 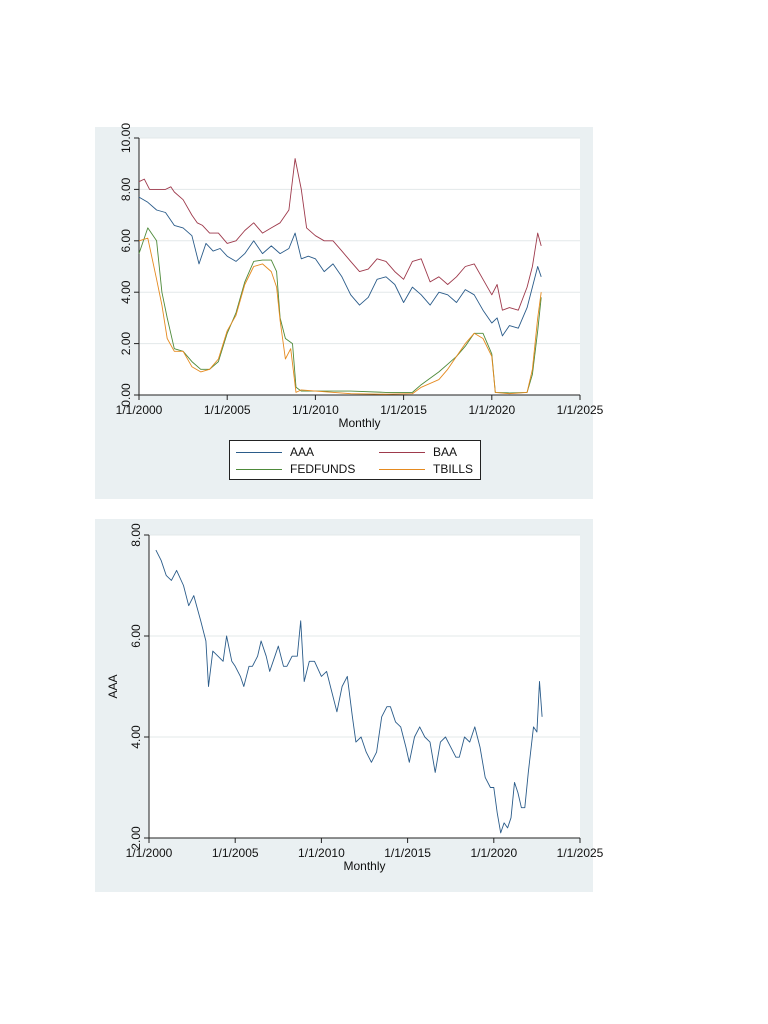 I want to click on legend-item-fedfunds: FEDFUNDS, so click(x=295, y=469).